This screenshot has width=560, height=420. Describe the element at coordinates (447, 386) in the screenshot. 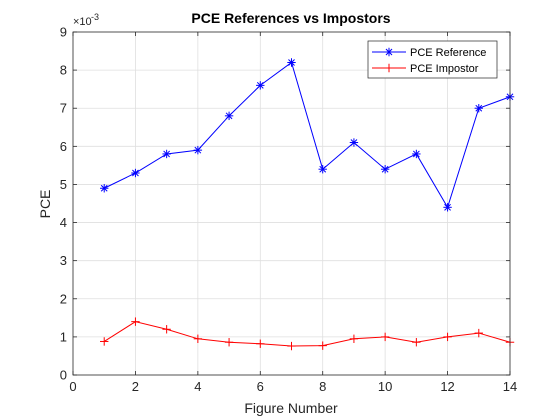

I see `x-tick-label: 12` at that location.